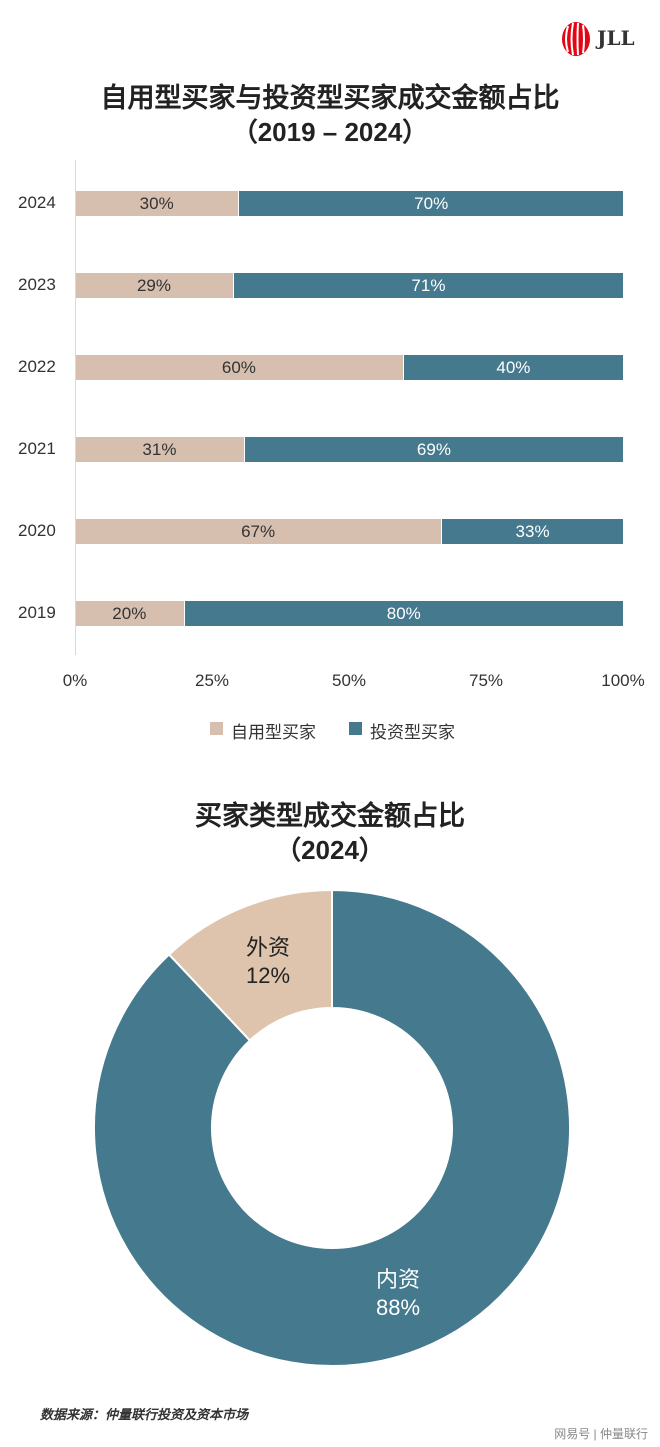 The height and width of the screenshot is (1447, 660). What do you see at coordinates (616, 38) in the screenshot?
I see `logo-text: JLL` at bounding box center [616, 38].